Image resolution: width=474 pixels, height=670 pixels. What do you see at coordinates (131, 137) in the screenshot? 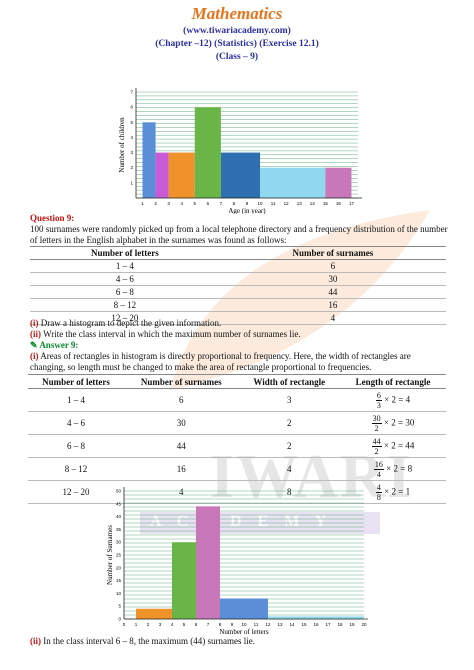
I see `y-tick-label: 4` at bounding box center [131, 137].